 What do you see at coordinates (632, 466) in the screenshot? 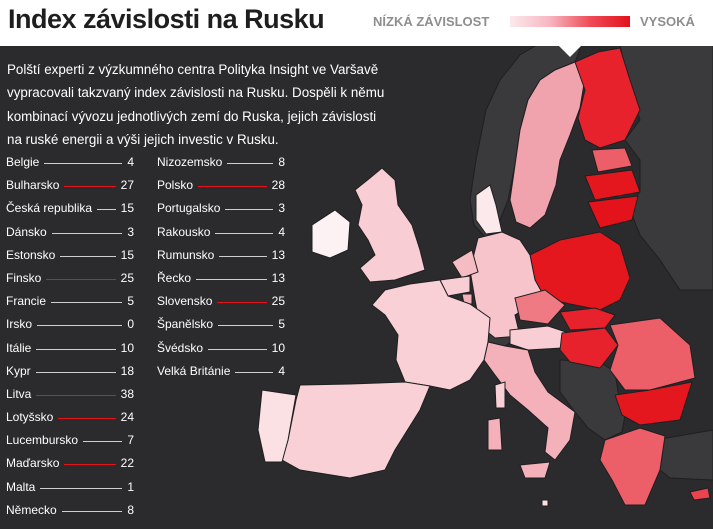
I see `country-greece` at bounding box center [632, 466].